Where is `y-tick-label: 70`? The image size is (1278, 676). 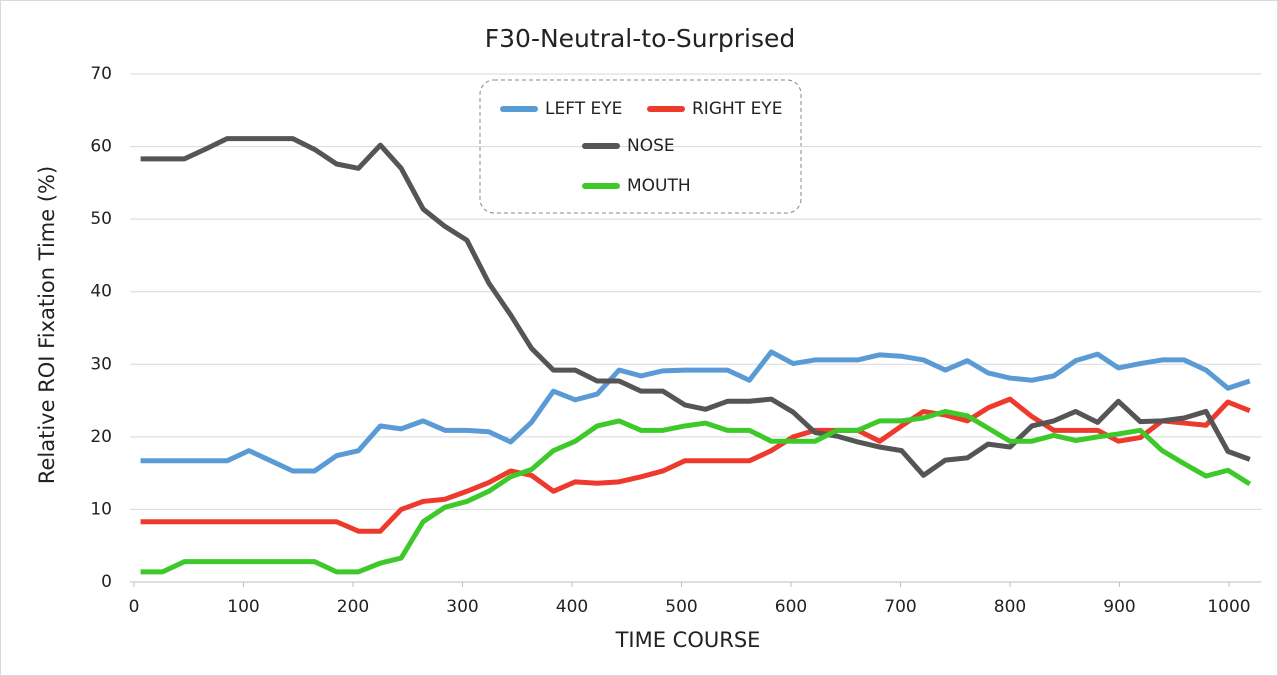 y-tick-label: 70 is located at coordinates (101, 74).